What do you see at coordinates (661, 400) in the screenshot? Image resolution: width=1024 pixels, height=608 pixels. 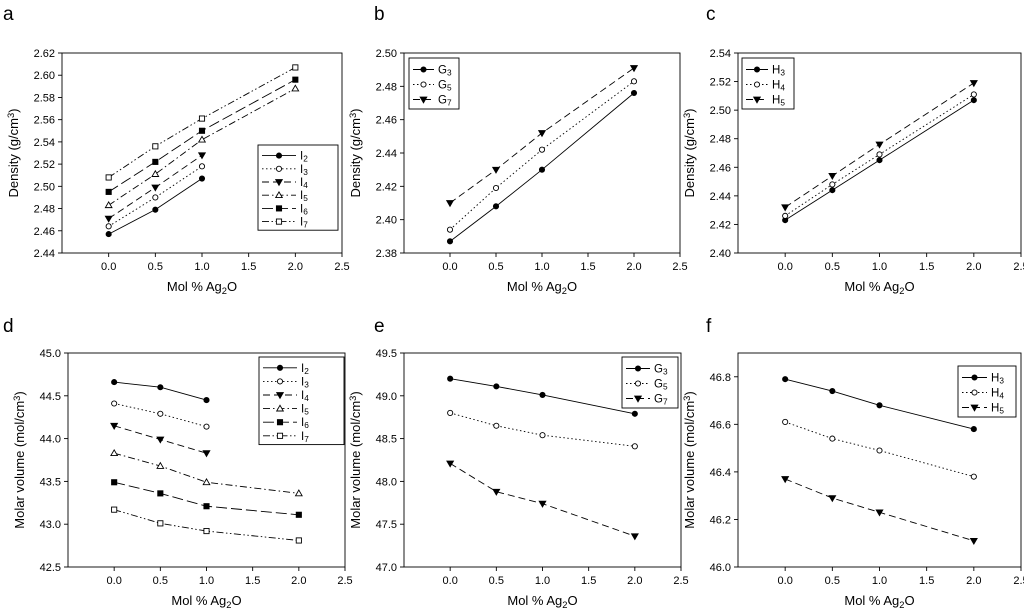 I see `legend-entry: G7` at bounding box center [661, 400].